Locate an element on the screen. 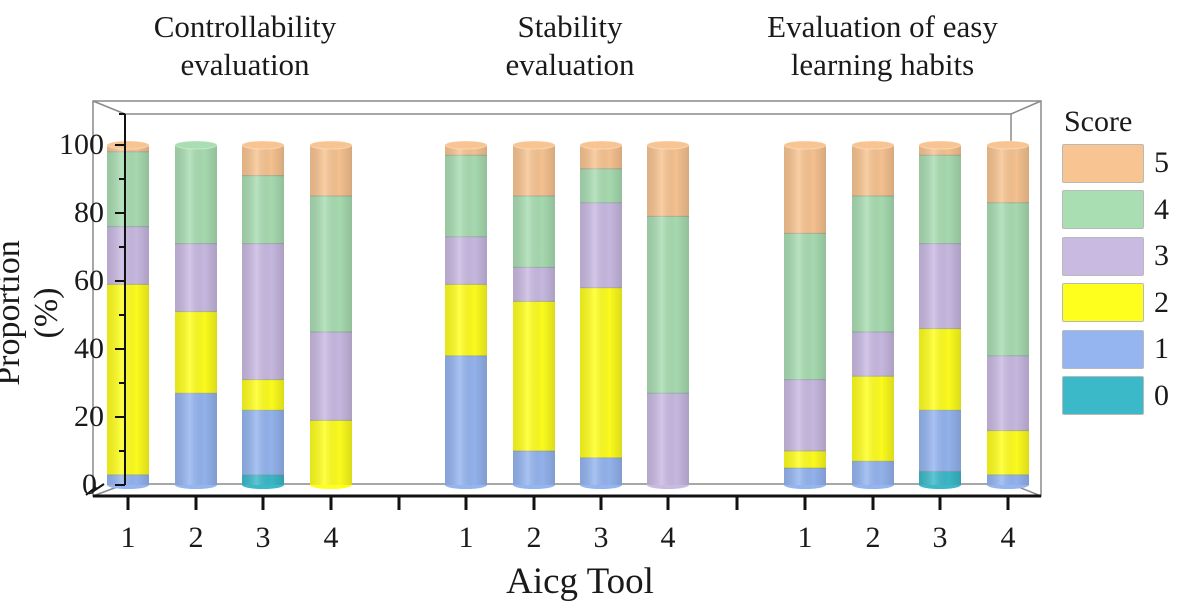 Image resolution: width=1181 pixels, height=616 pixels. y-tick-label: 100 is located at coordinates (81, 144).